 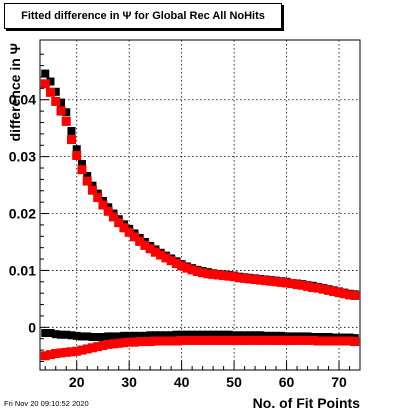 What do you see at coordinates (129, 382) in the screenshot?
I see `x-tick-label: 30` at bounding box center [129, 382].